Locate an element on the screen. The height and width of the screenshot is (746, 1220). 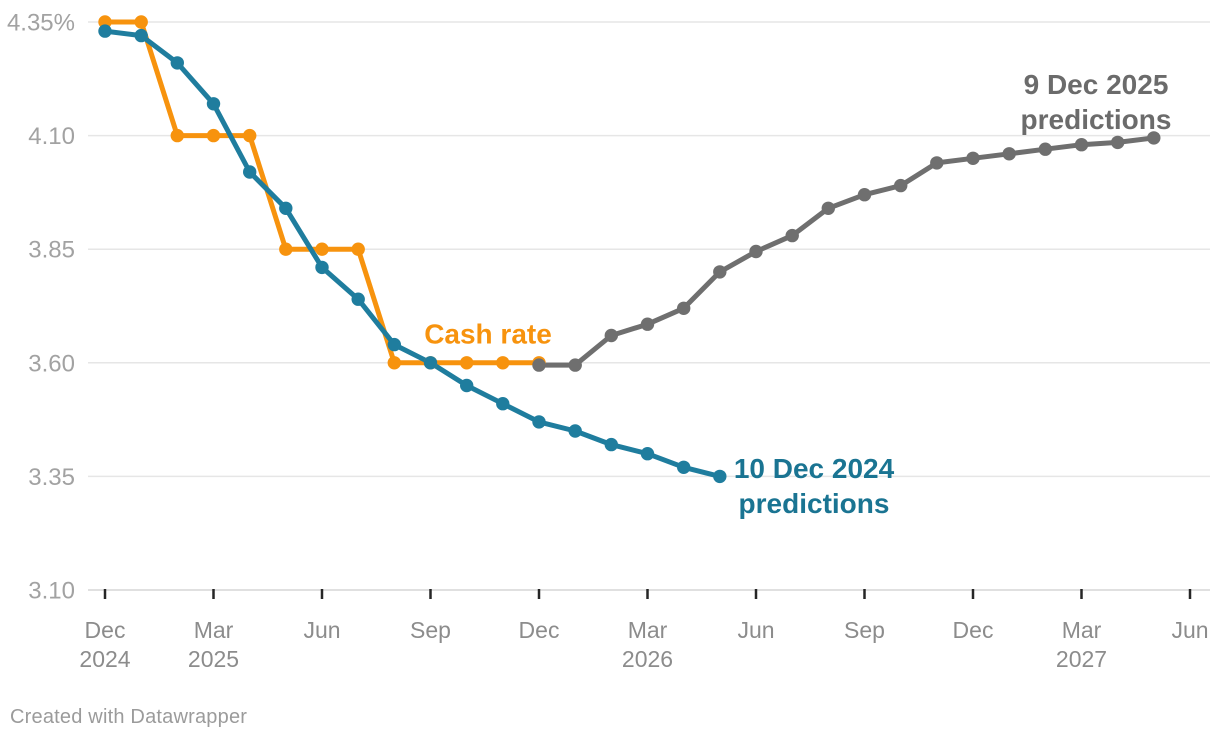
y-axis-labels: 4.35% 4.10 3.85 3.60 3.35 3.10 is located at coordinates (41, 307).